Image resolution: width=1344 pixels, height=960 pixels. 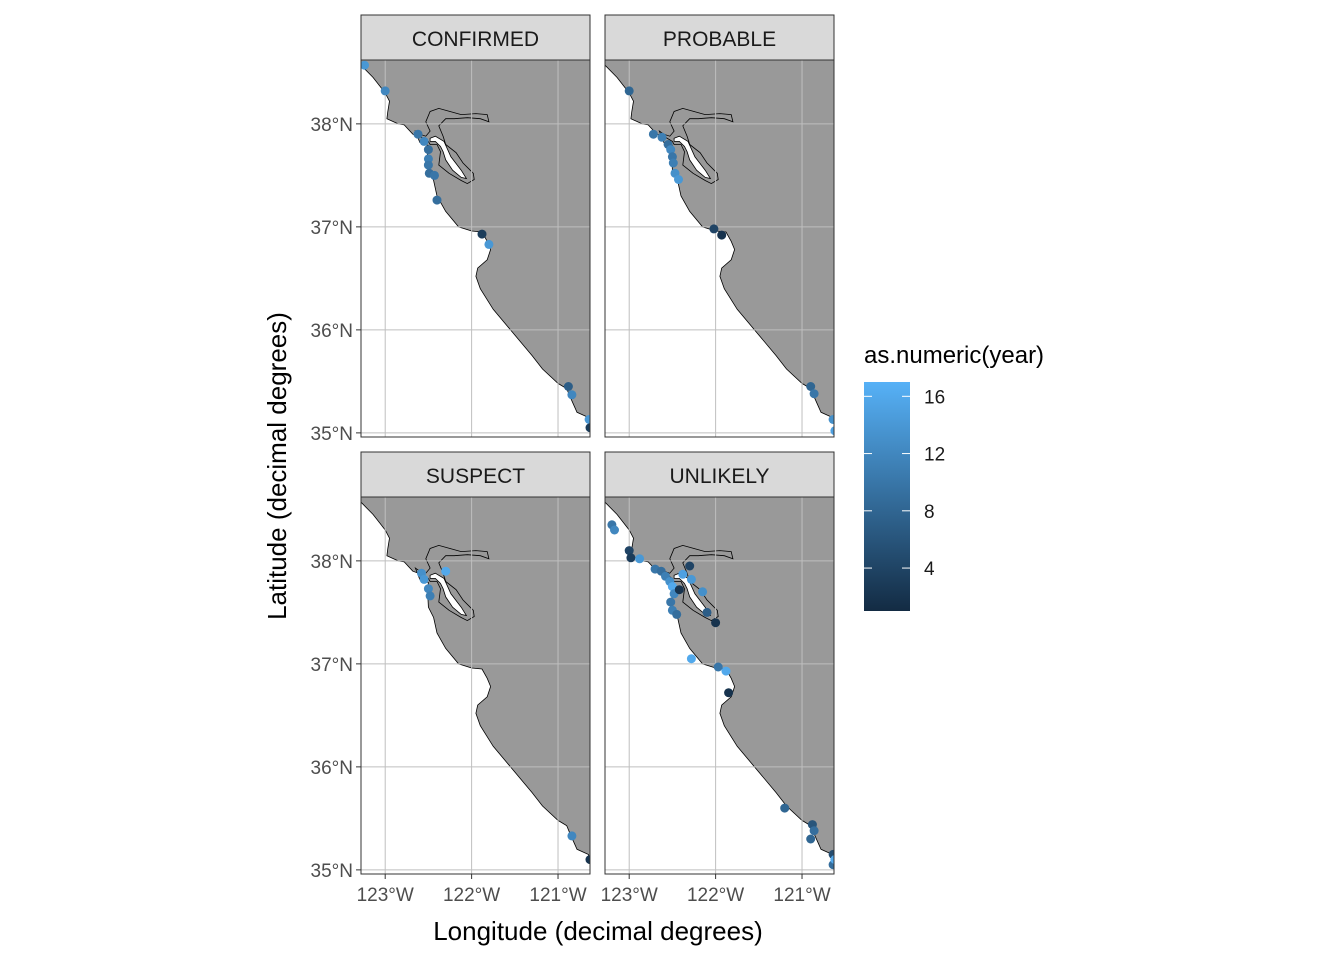 I want to click on legend-colorbar, so click(x=887, y=496).